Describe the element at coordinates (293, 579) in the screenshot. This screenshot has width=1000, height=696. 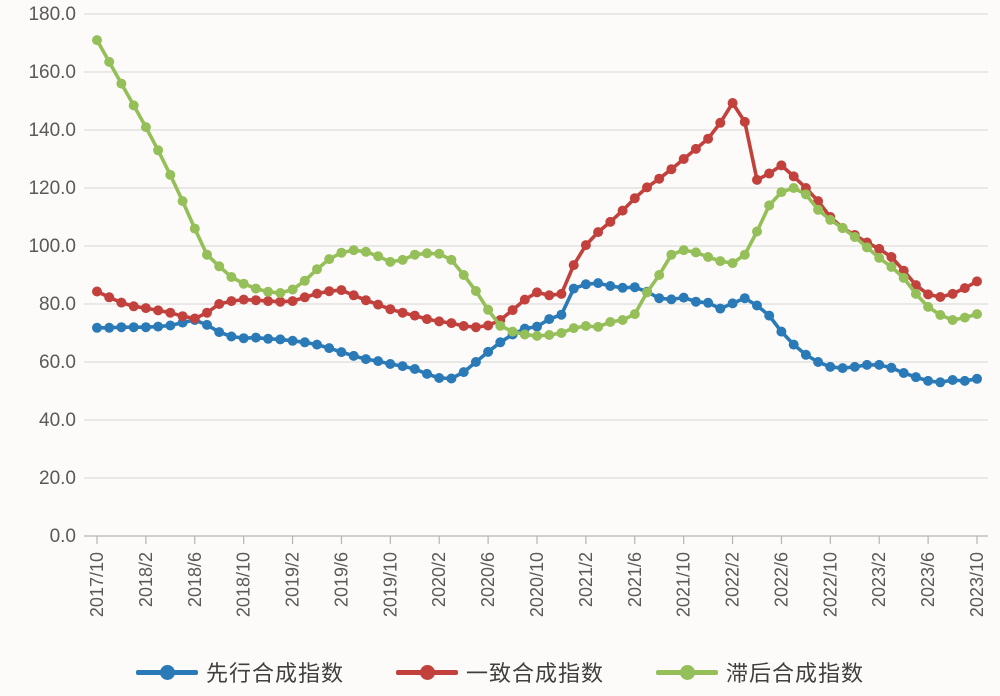
I see `x-axis-tick-label: 2019/2` at that location.